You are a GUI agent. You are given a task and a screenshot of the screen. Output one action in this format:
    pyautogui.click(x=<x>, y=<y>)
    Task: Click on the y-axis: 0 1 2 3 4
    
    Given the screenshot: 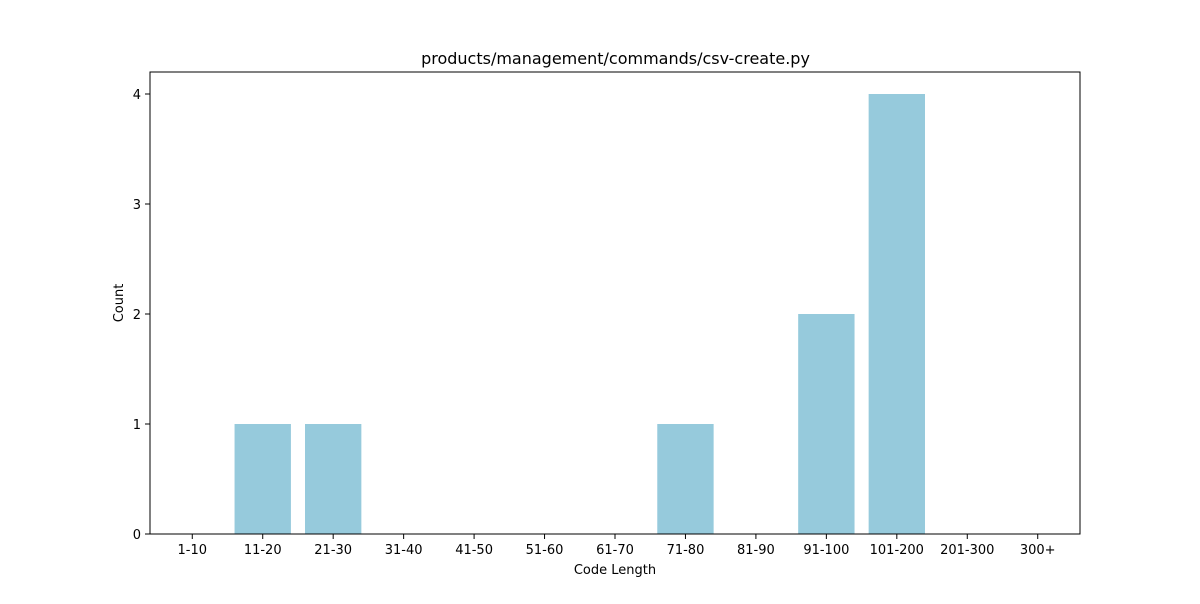 What is the action you would take?
    pyautogui.click(x=141, y=315)
    